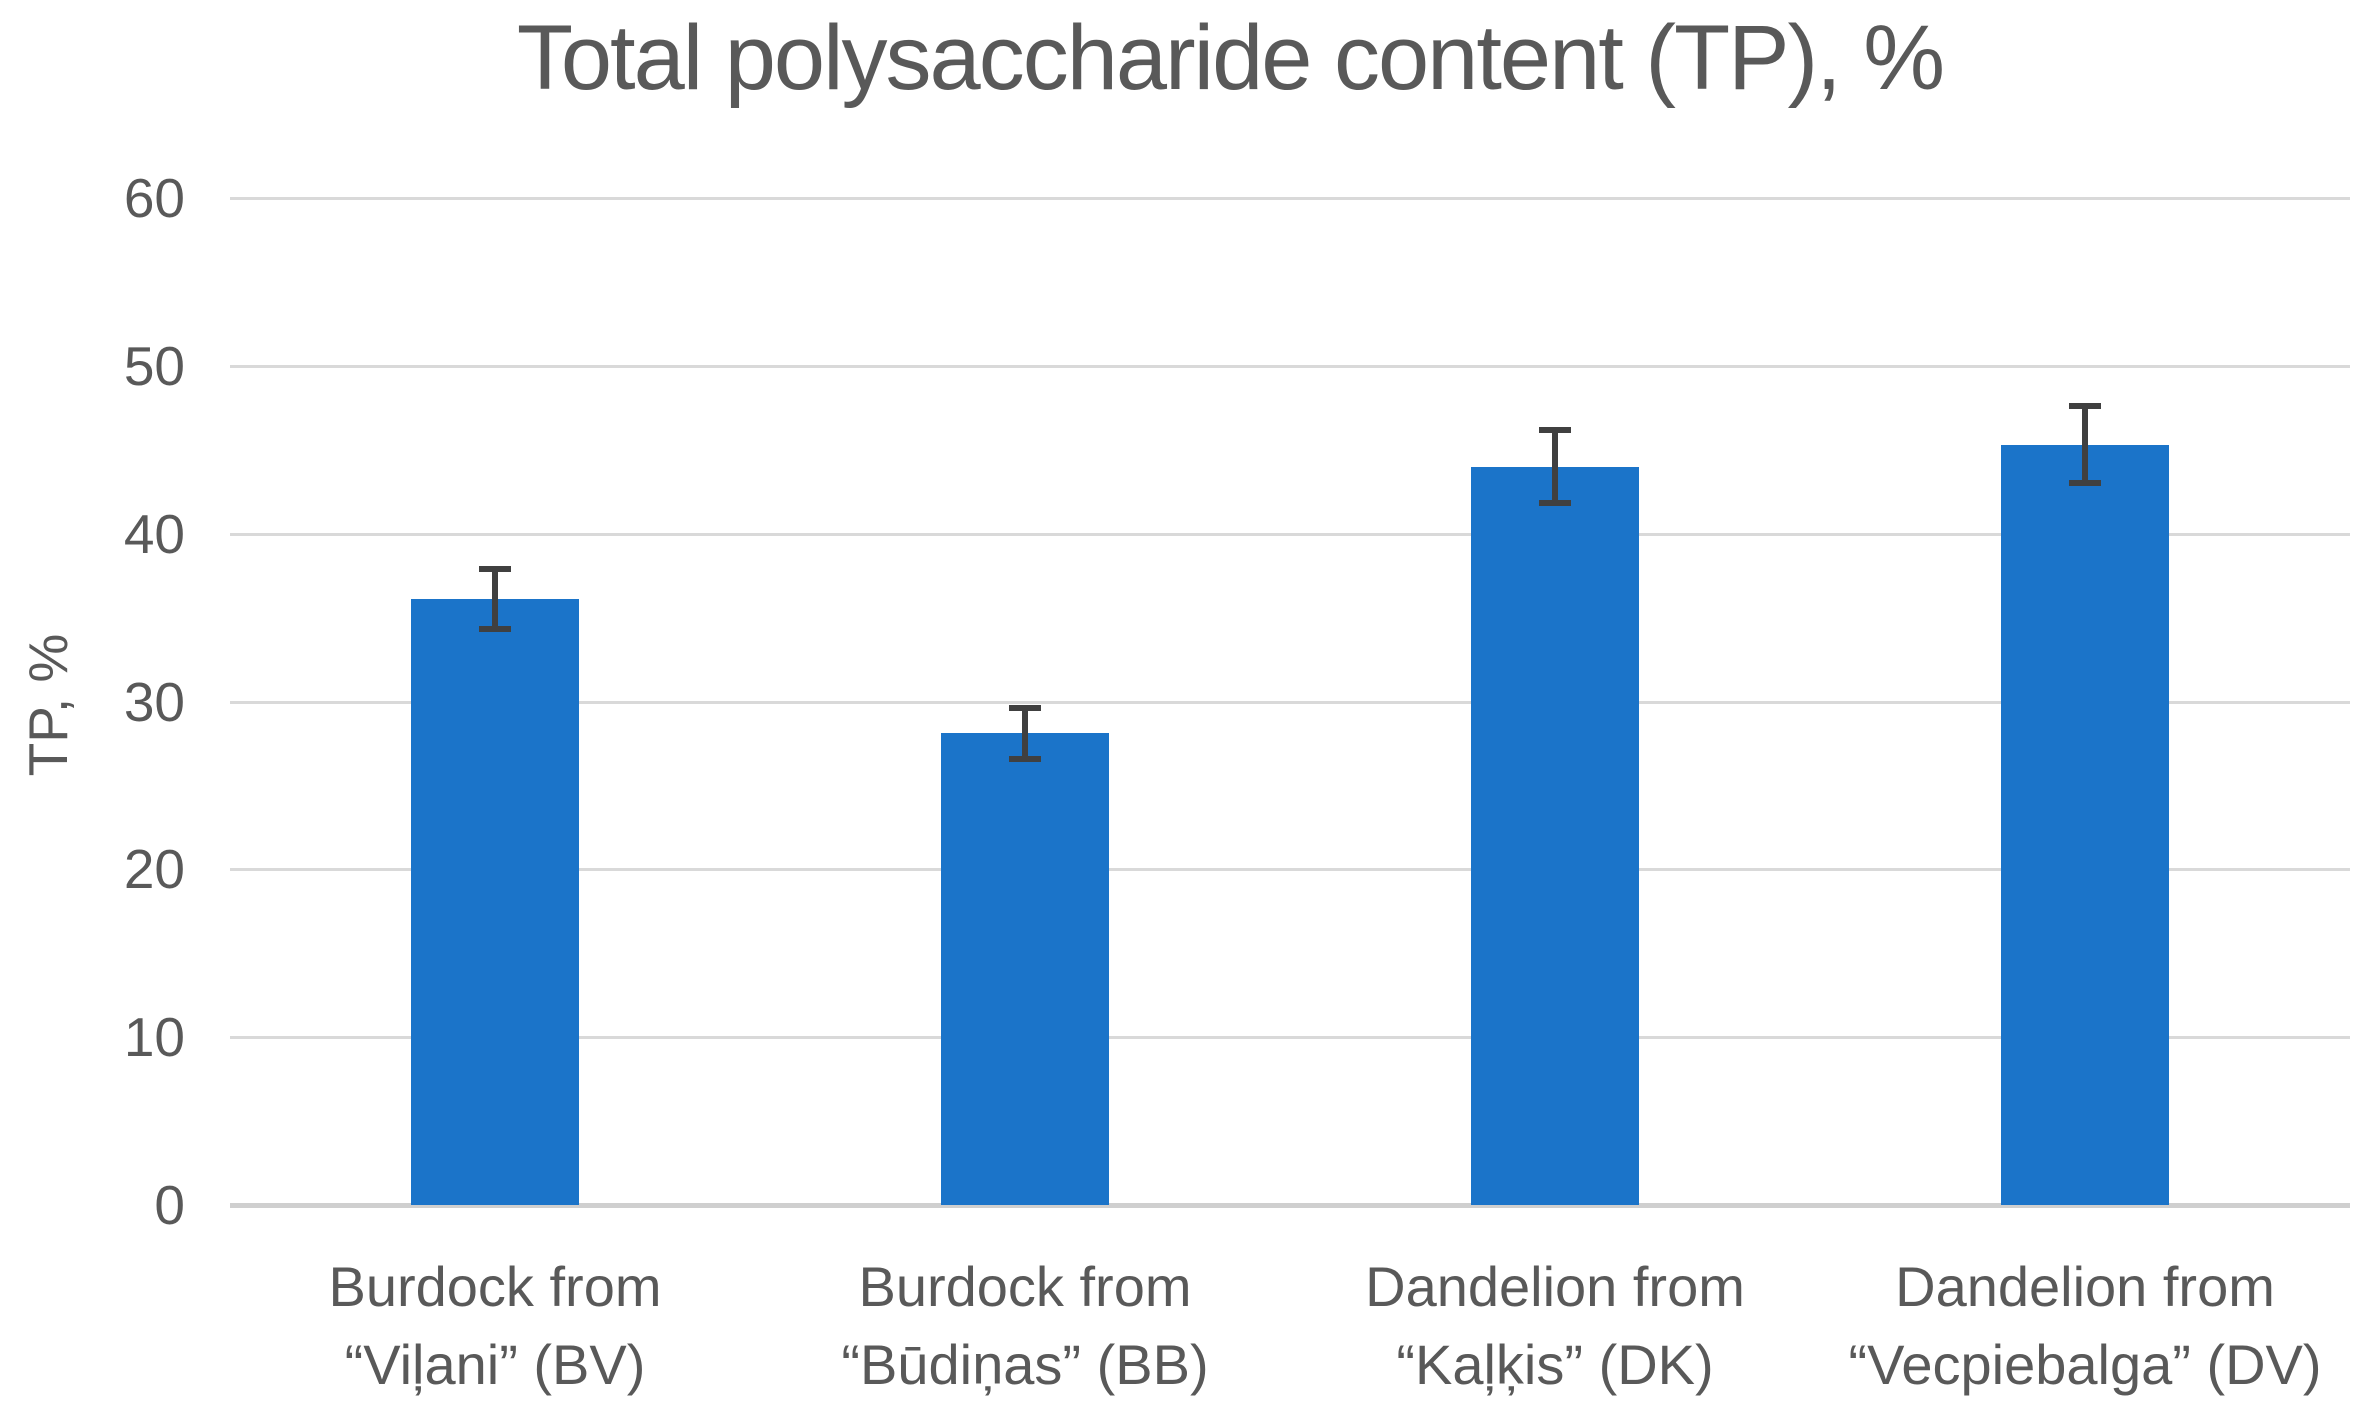 Image resolution: width=2360 pixels, height=1410 pixels. Describe the element at coordinates (154, 869) in the screenshot. I see `y-tick-label: 20` at that location.